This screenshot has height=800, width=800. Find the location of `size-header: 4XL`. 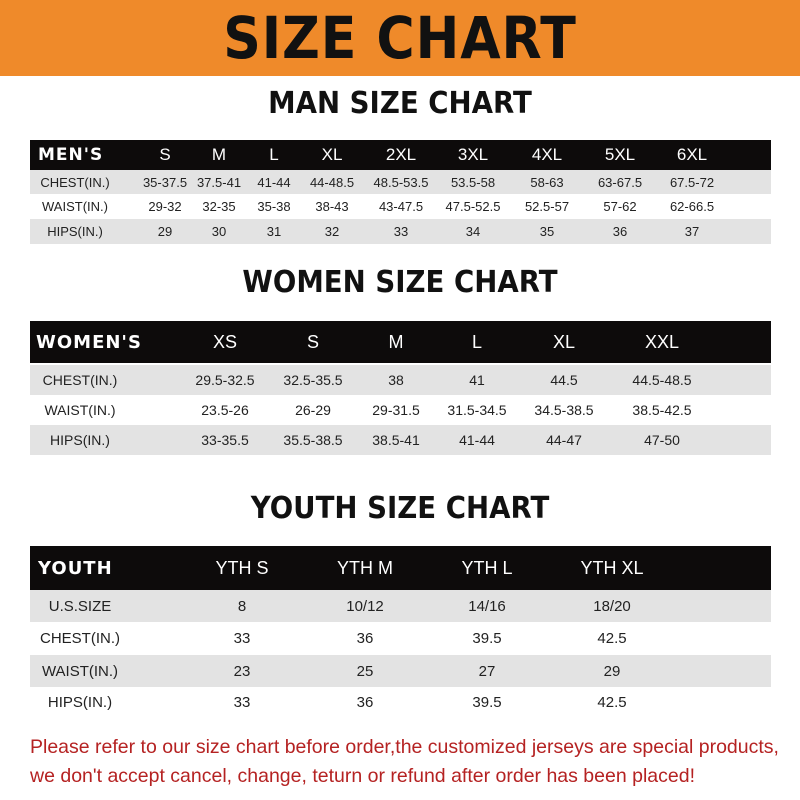

size-header: 4XL is located at coordinates (547, 154).